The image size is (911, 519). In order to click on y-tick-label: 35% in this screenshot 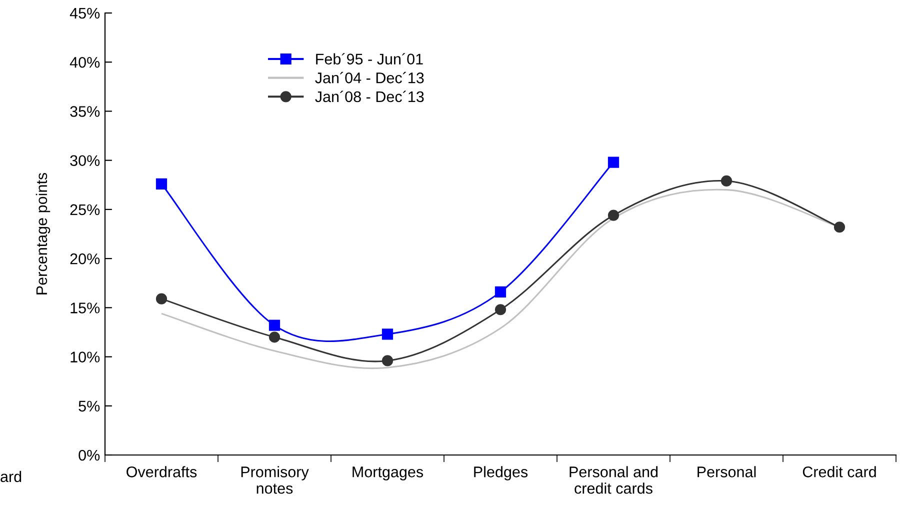, I will do `click(85, 111)`.